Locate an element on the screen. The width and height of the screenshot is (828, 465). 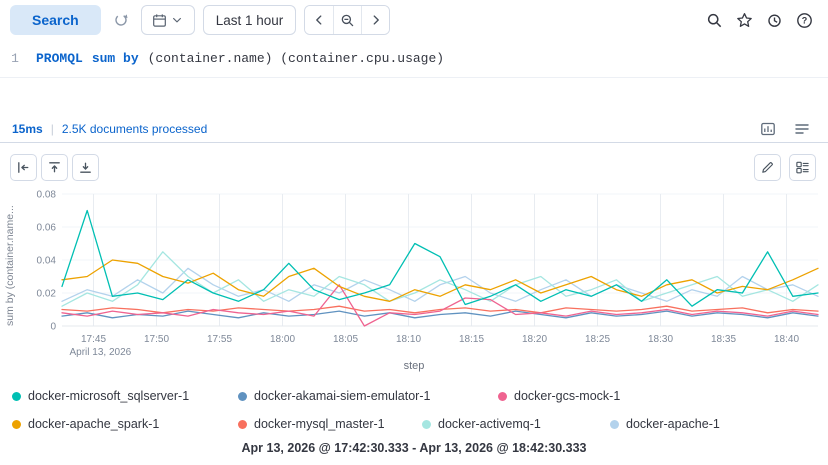
svg-text: 18:35 is located at coordinates (723, 339).